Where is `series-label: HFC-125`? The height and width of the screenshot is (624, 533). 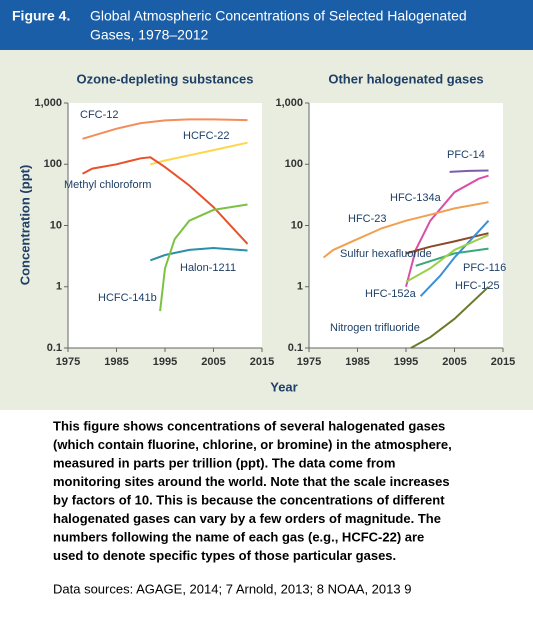 series-label: HFC-125 is located at coordinates (477, 286).